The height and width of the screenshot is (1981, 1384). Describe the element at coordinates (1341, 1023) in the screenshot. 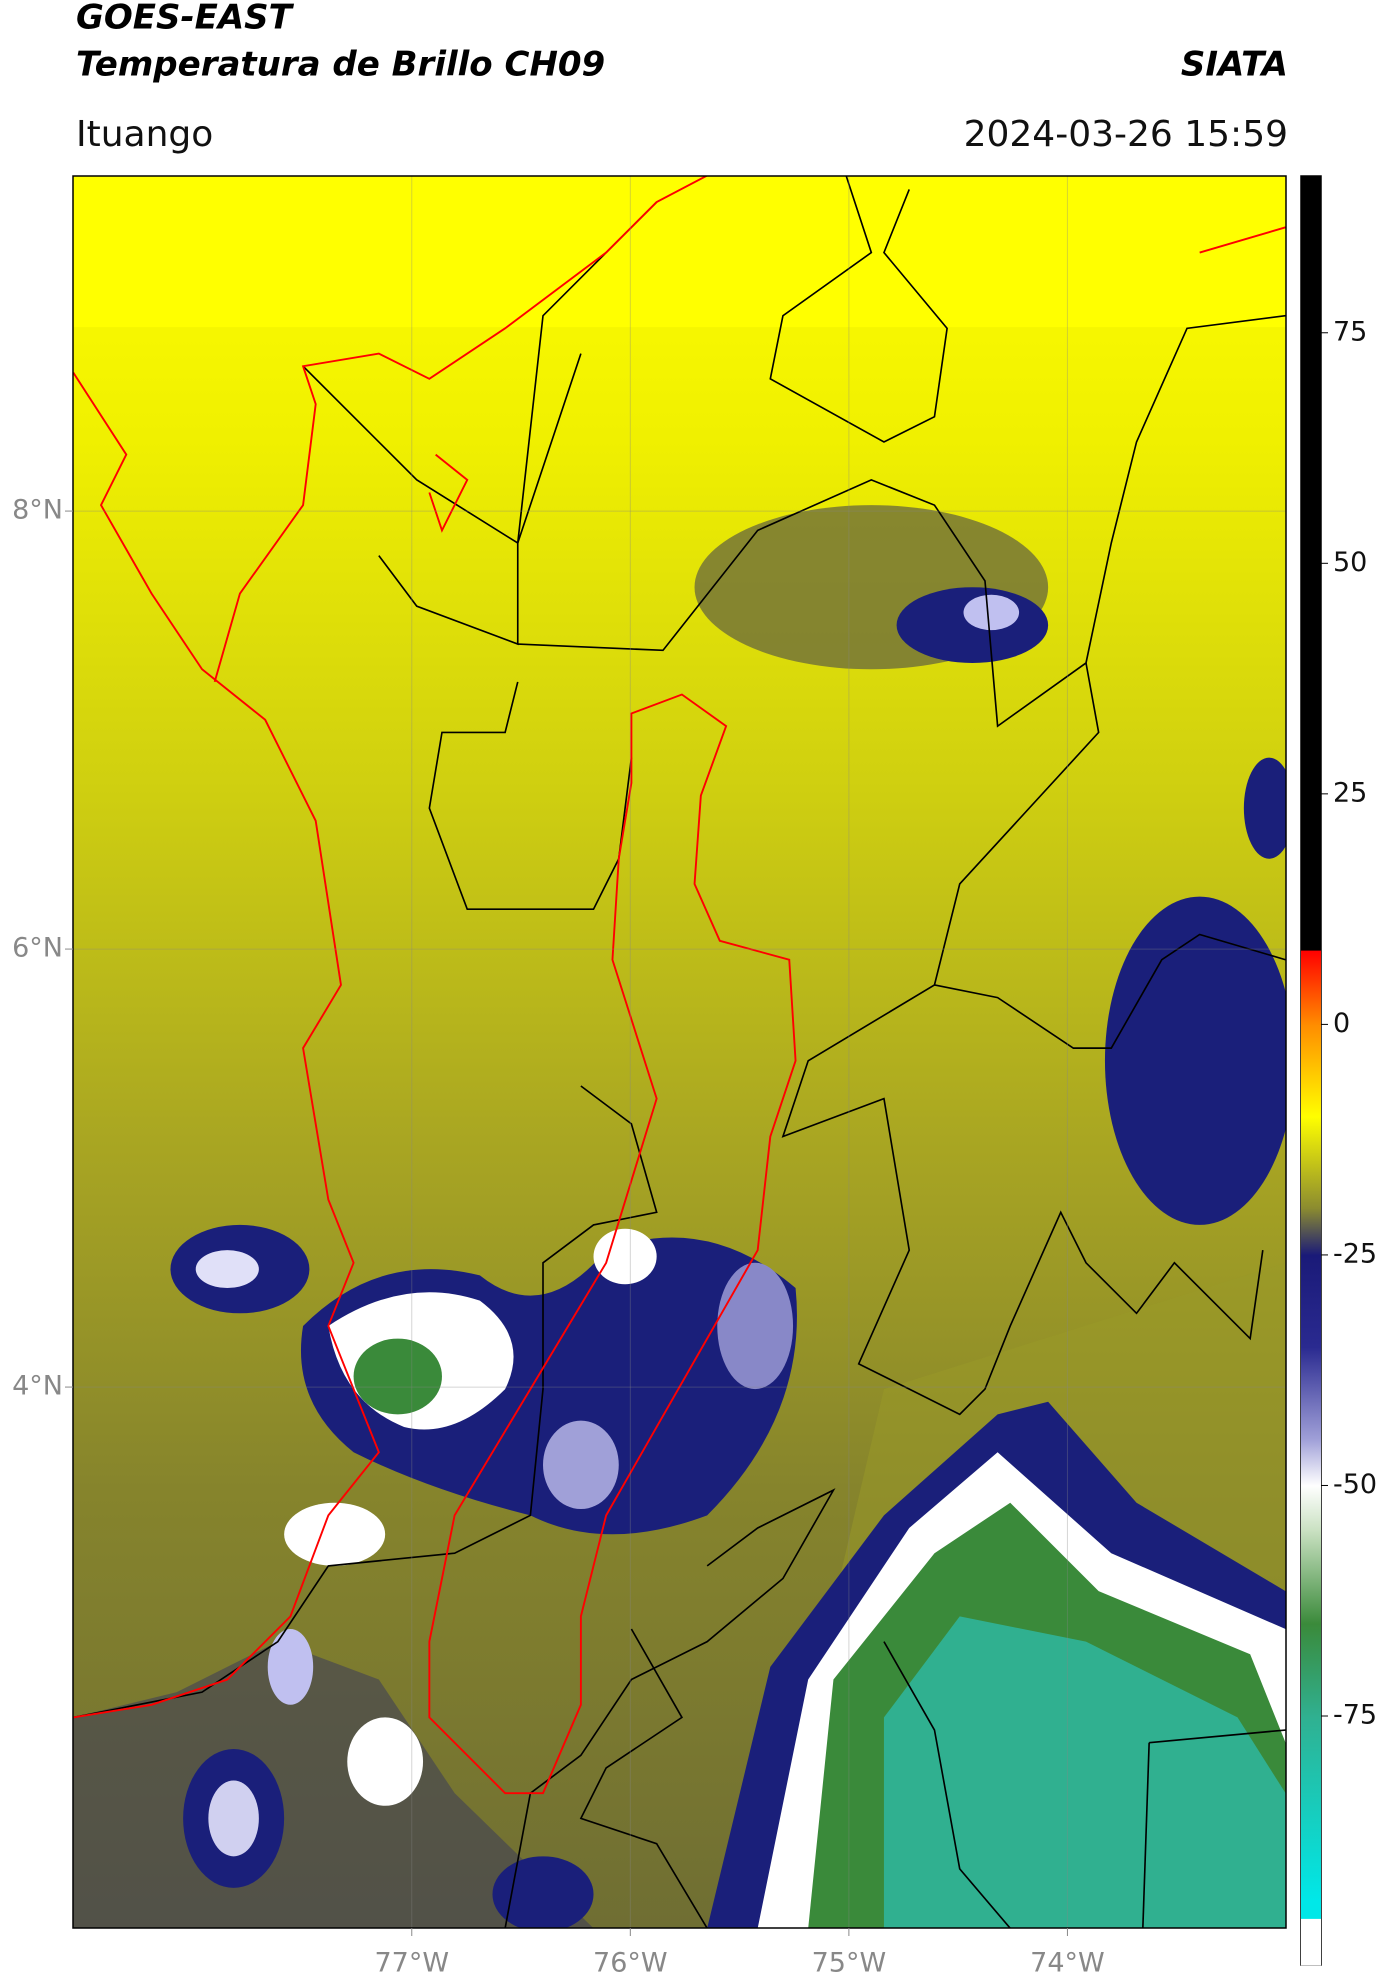

I see `colorbar-tick-label: 0` at that location.